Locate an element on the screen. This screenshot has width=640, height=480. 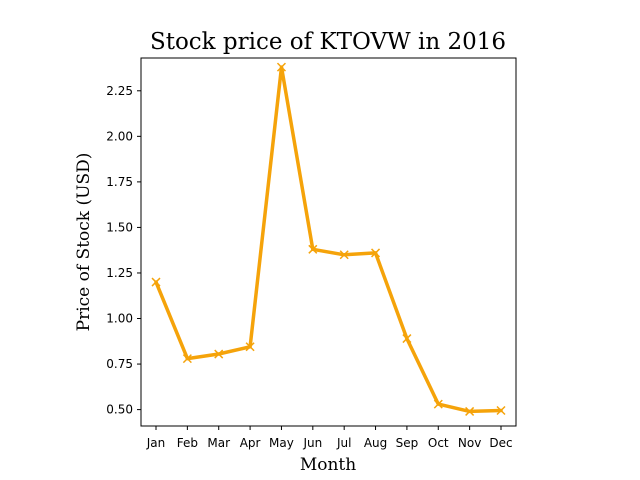
y-tick-label: 2.00 is located at coordinates (119, 136).